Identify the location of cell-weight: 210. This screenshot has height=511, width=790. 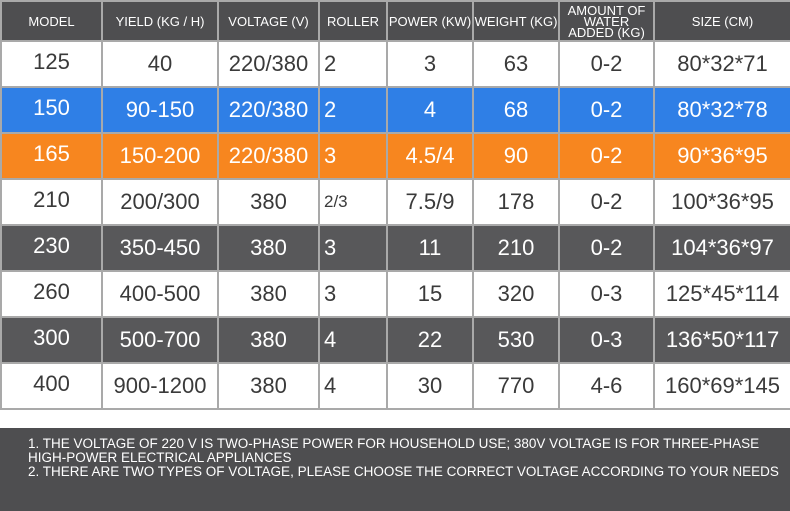
(516, 248).